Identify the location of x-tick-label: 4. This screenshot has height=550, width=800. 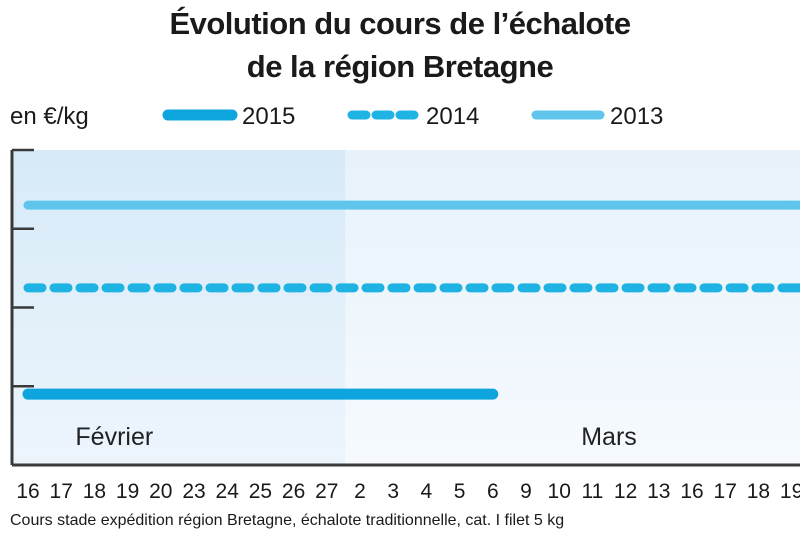
(427, 491).